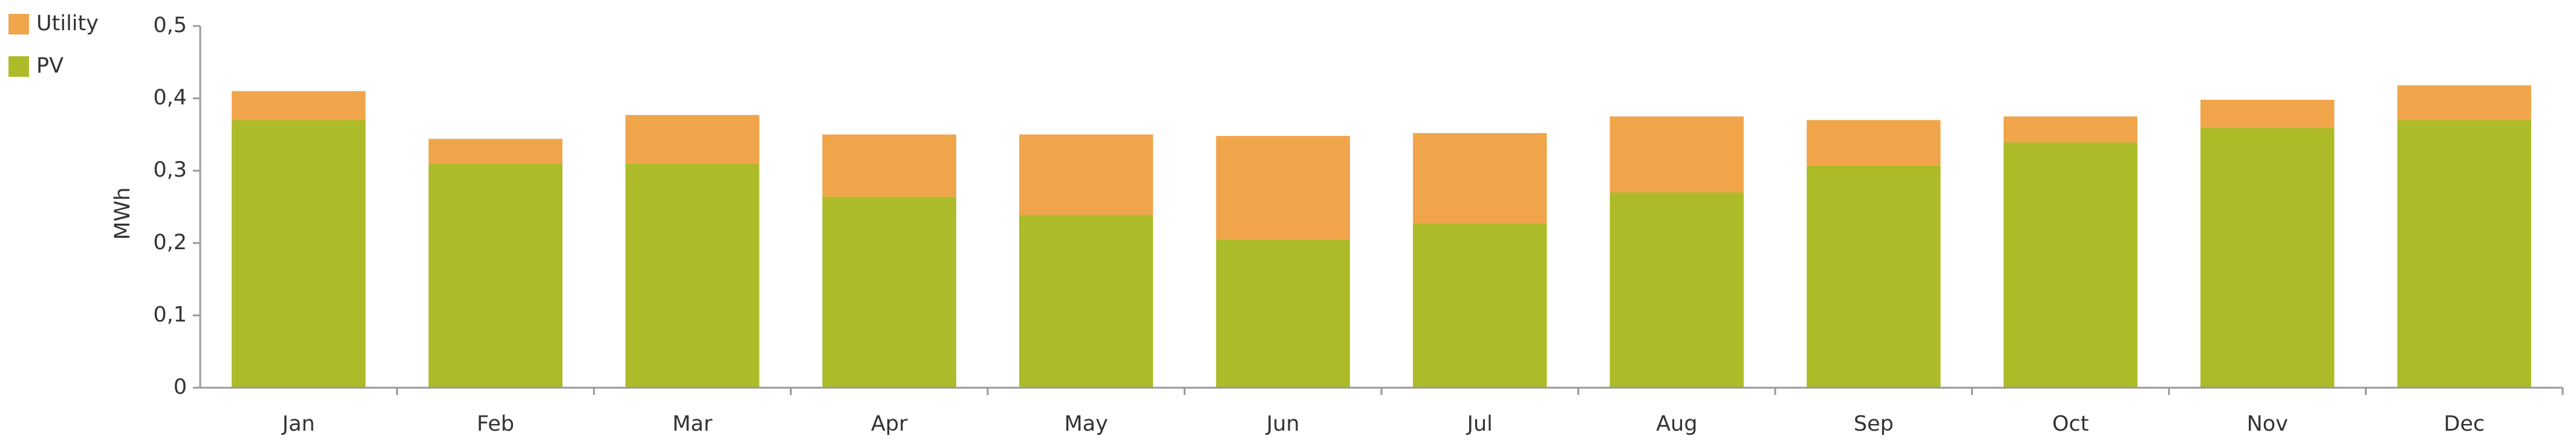  What do you see at coordinates (180, 387) in the screenshot?
I see `y-tick-label: 0` at bounding box center [180, 387].